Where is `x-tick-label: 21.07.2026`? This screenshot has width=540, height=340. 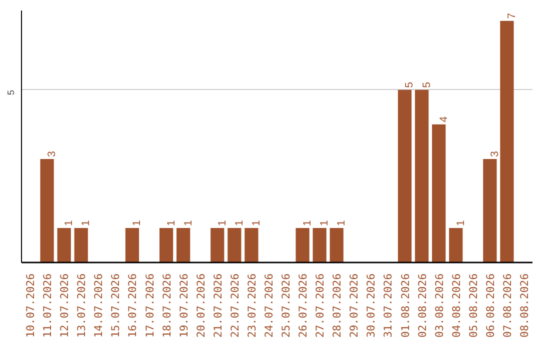 x-tick-label: 21.07.2026 is located at coordinates (217, 306).